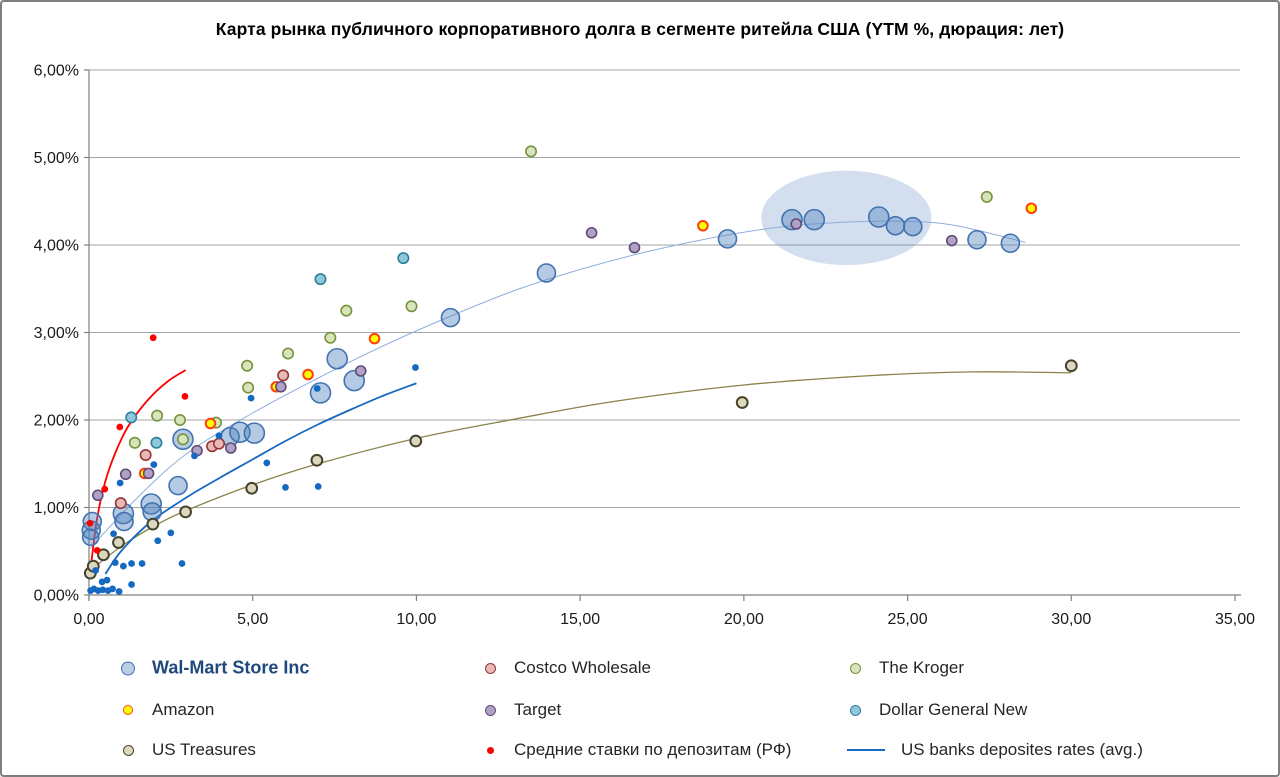 Image resolution: width=1280 pixels, height=777 pixels. Describe the element at coordinates (56, 508) in the screenshot. I see `y-tick-label: 1,00%` at that location.